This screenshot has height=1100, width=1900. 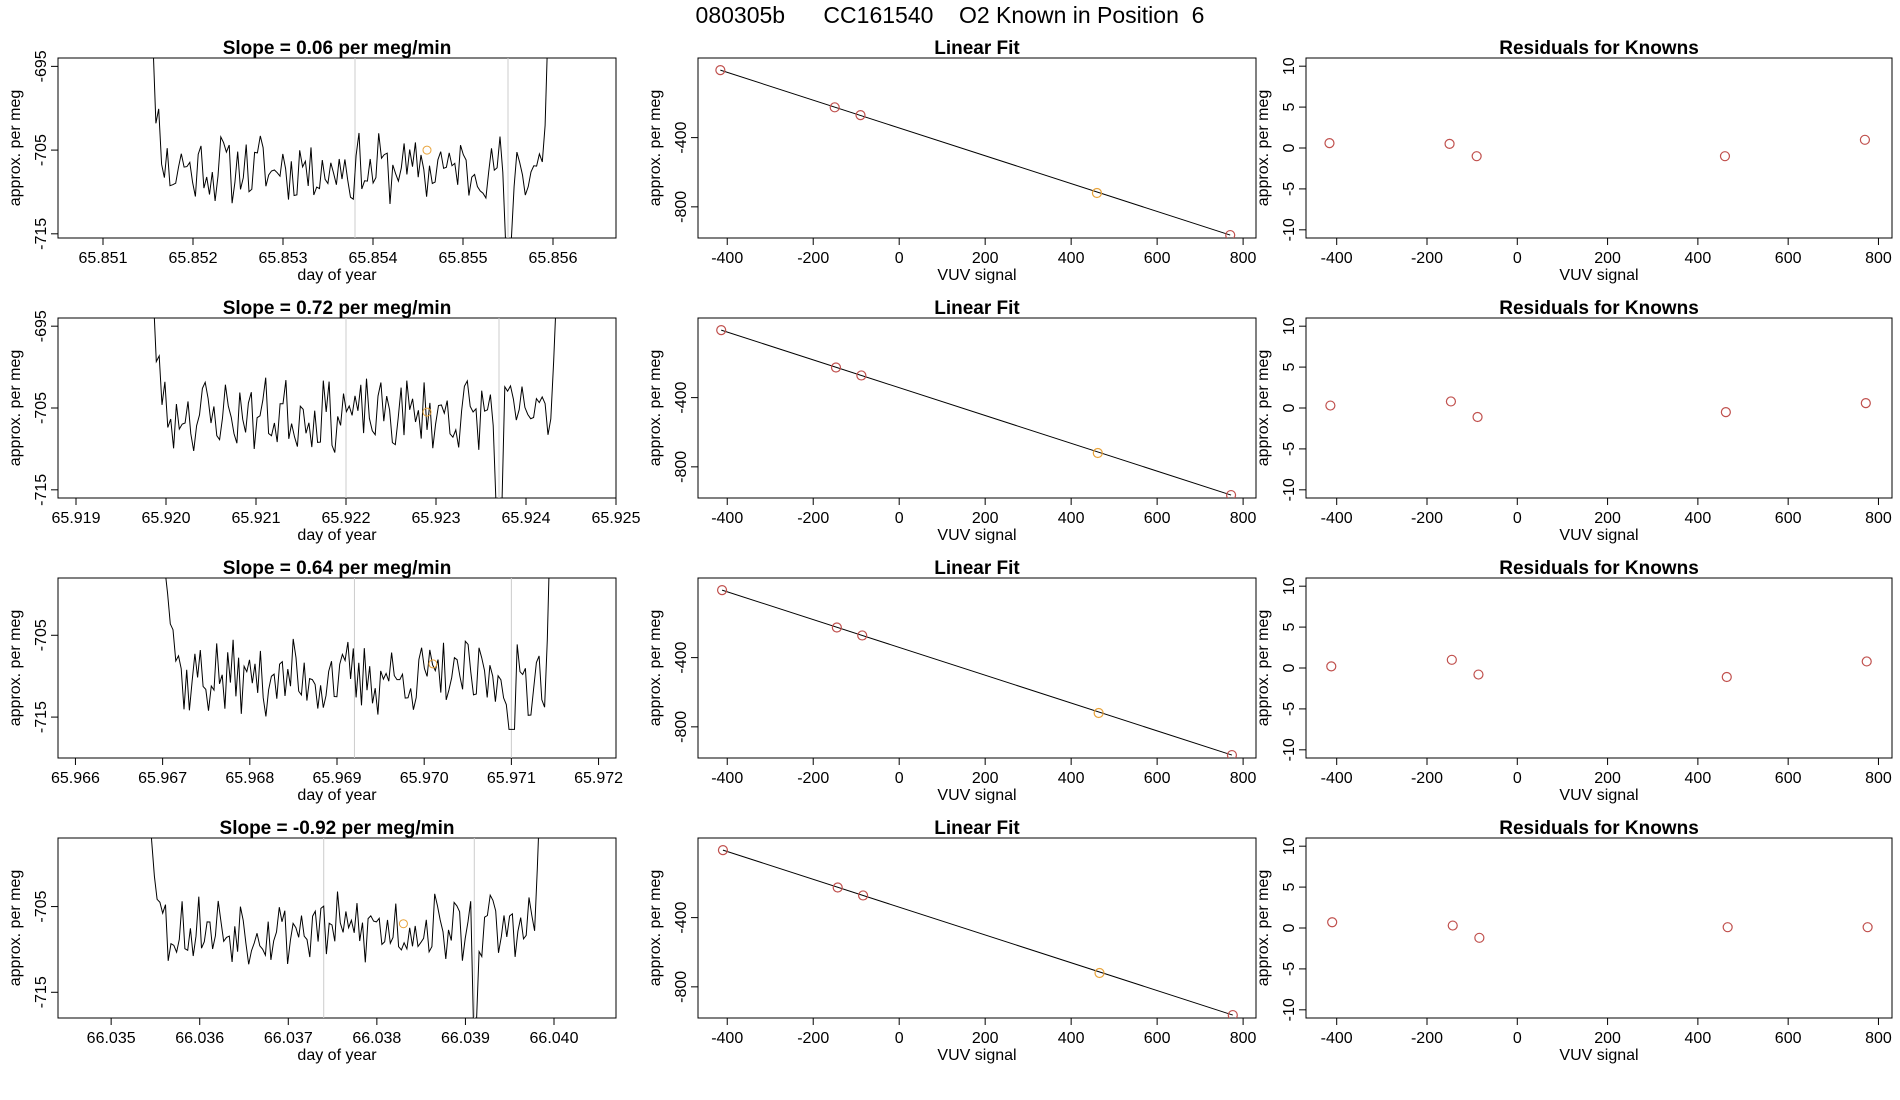 I want to click on y-tick-label: -10, so click(x=1289, y=1009).